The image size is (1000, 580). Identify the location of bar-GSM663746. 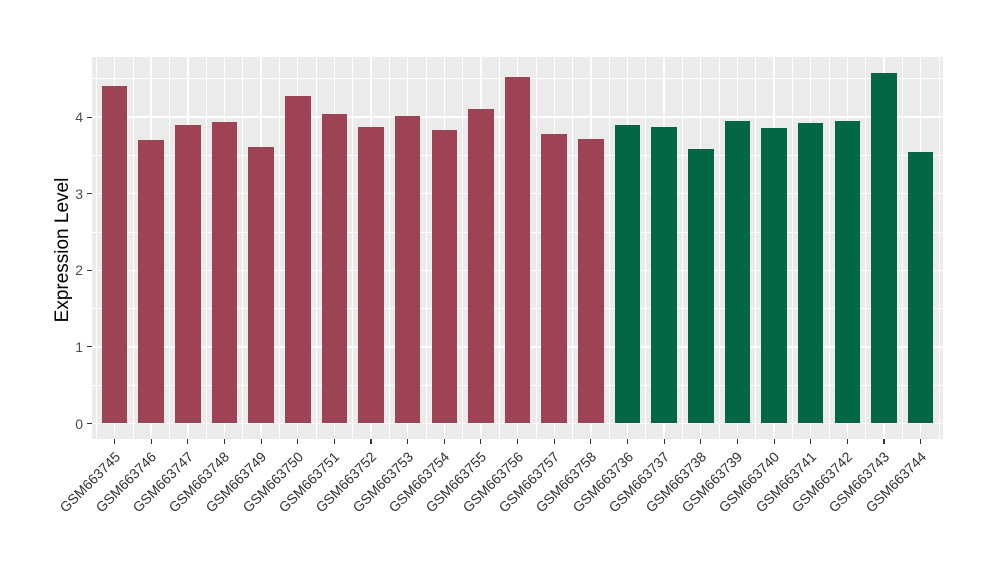
(151, 282).